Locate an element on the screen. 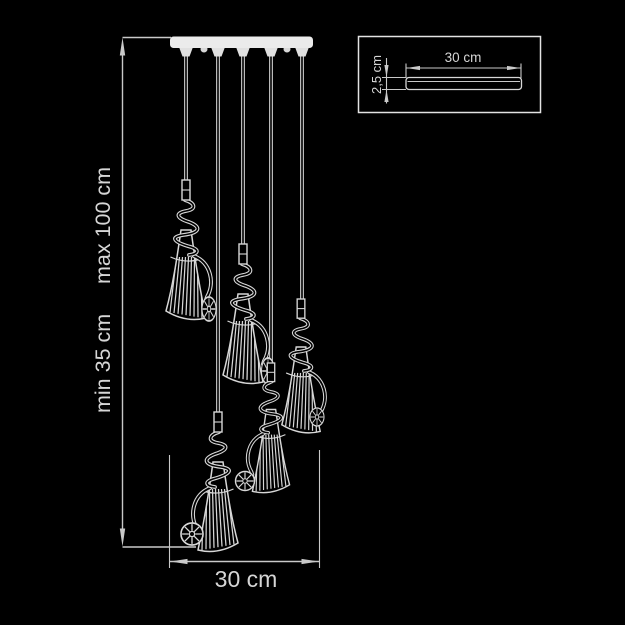  inset-plate-side-view is located at coordinates (464, 83).